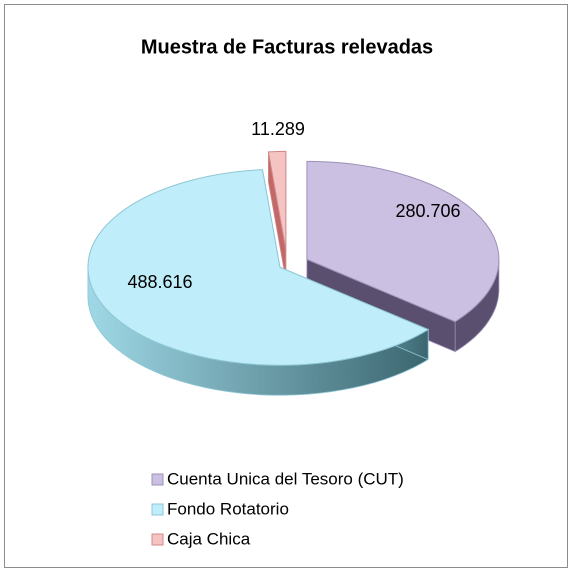  I want to click on legend-label: Caja Chica, so click(209, 538).